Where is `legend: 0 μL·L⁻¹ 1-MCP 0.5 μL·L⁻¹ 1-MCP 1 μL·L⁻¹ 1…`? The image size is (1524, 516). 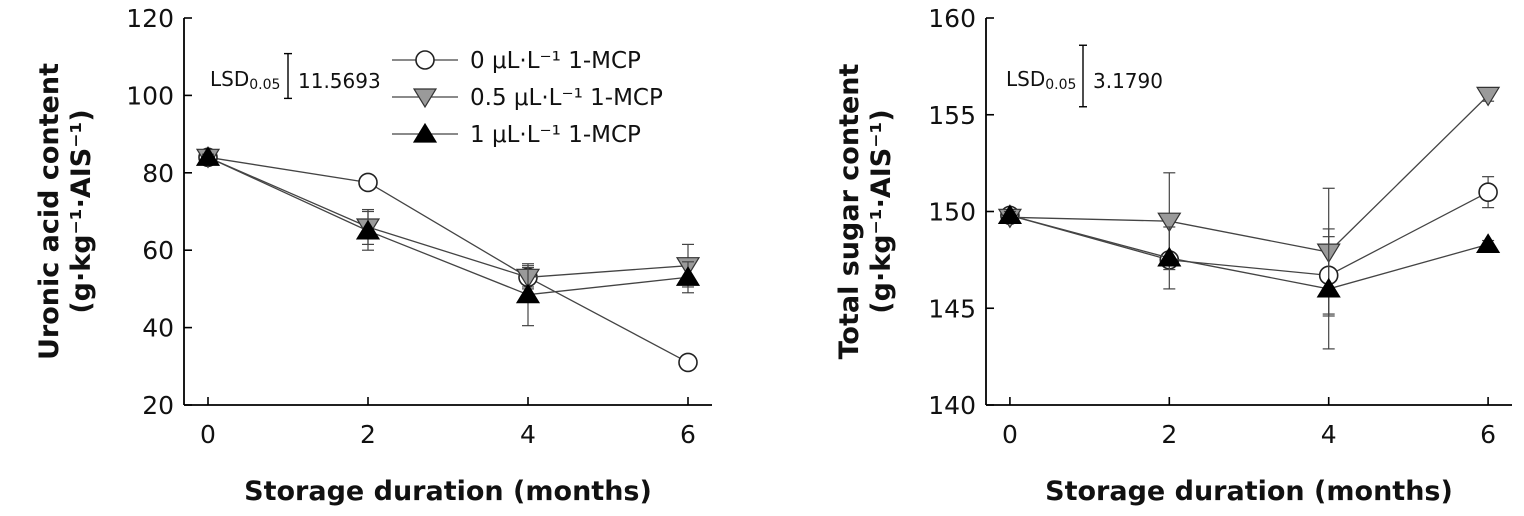
legend: 0 μL·L⁻¹ 1-MCP 0.5 μL·L⁻¹ 1-MCP 1 μL·L⁻¹ 1… is located at coordinates (527, 98).